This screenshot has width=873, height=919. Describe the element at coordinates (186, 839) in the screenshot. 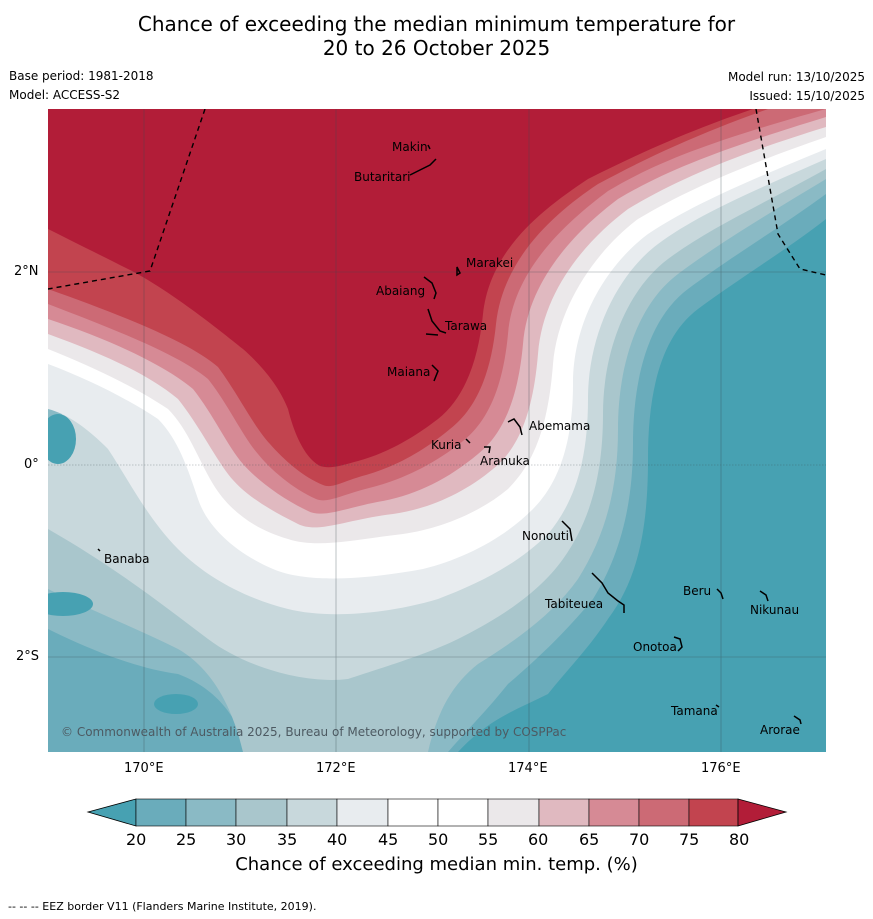

I see `colorbar-tick-25: 25` at that location.